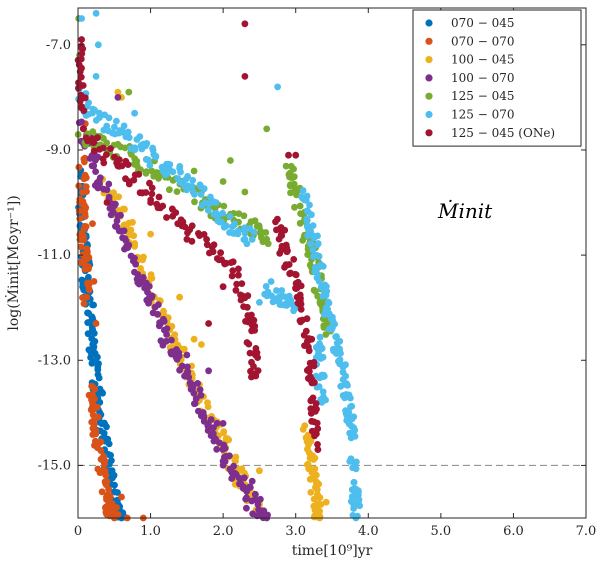  What do you see at coordinates (483, 23) in the screenshot?
I see `legend-entry: 070 − 045` at bounding box center [483, 23].